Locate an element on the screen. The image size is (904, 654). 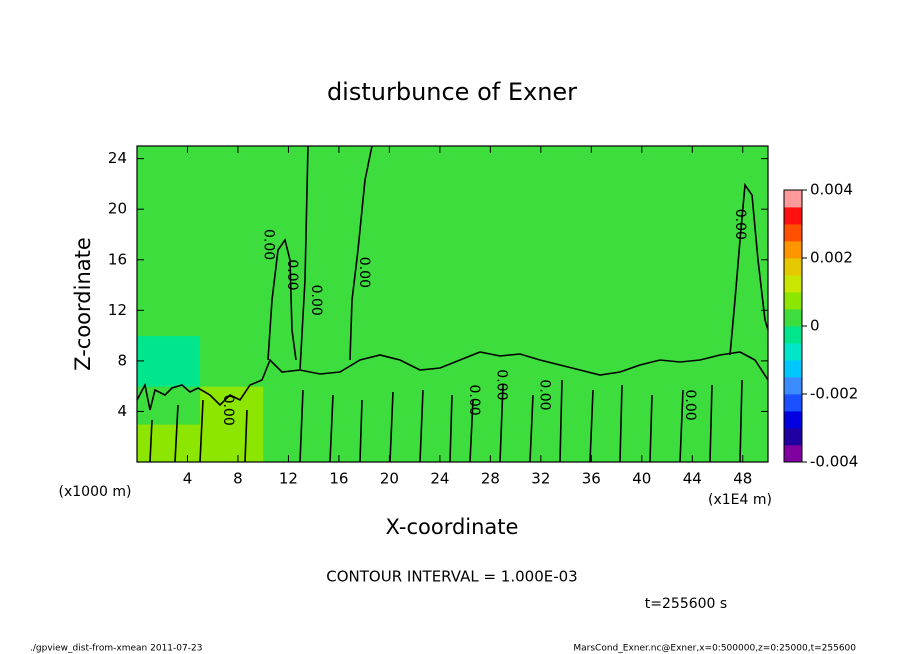
x-tick-label: 44 is located at coordinates (692, 479).